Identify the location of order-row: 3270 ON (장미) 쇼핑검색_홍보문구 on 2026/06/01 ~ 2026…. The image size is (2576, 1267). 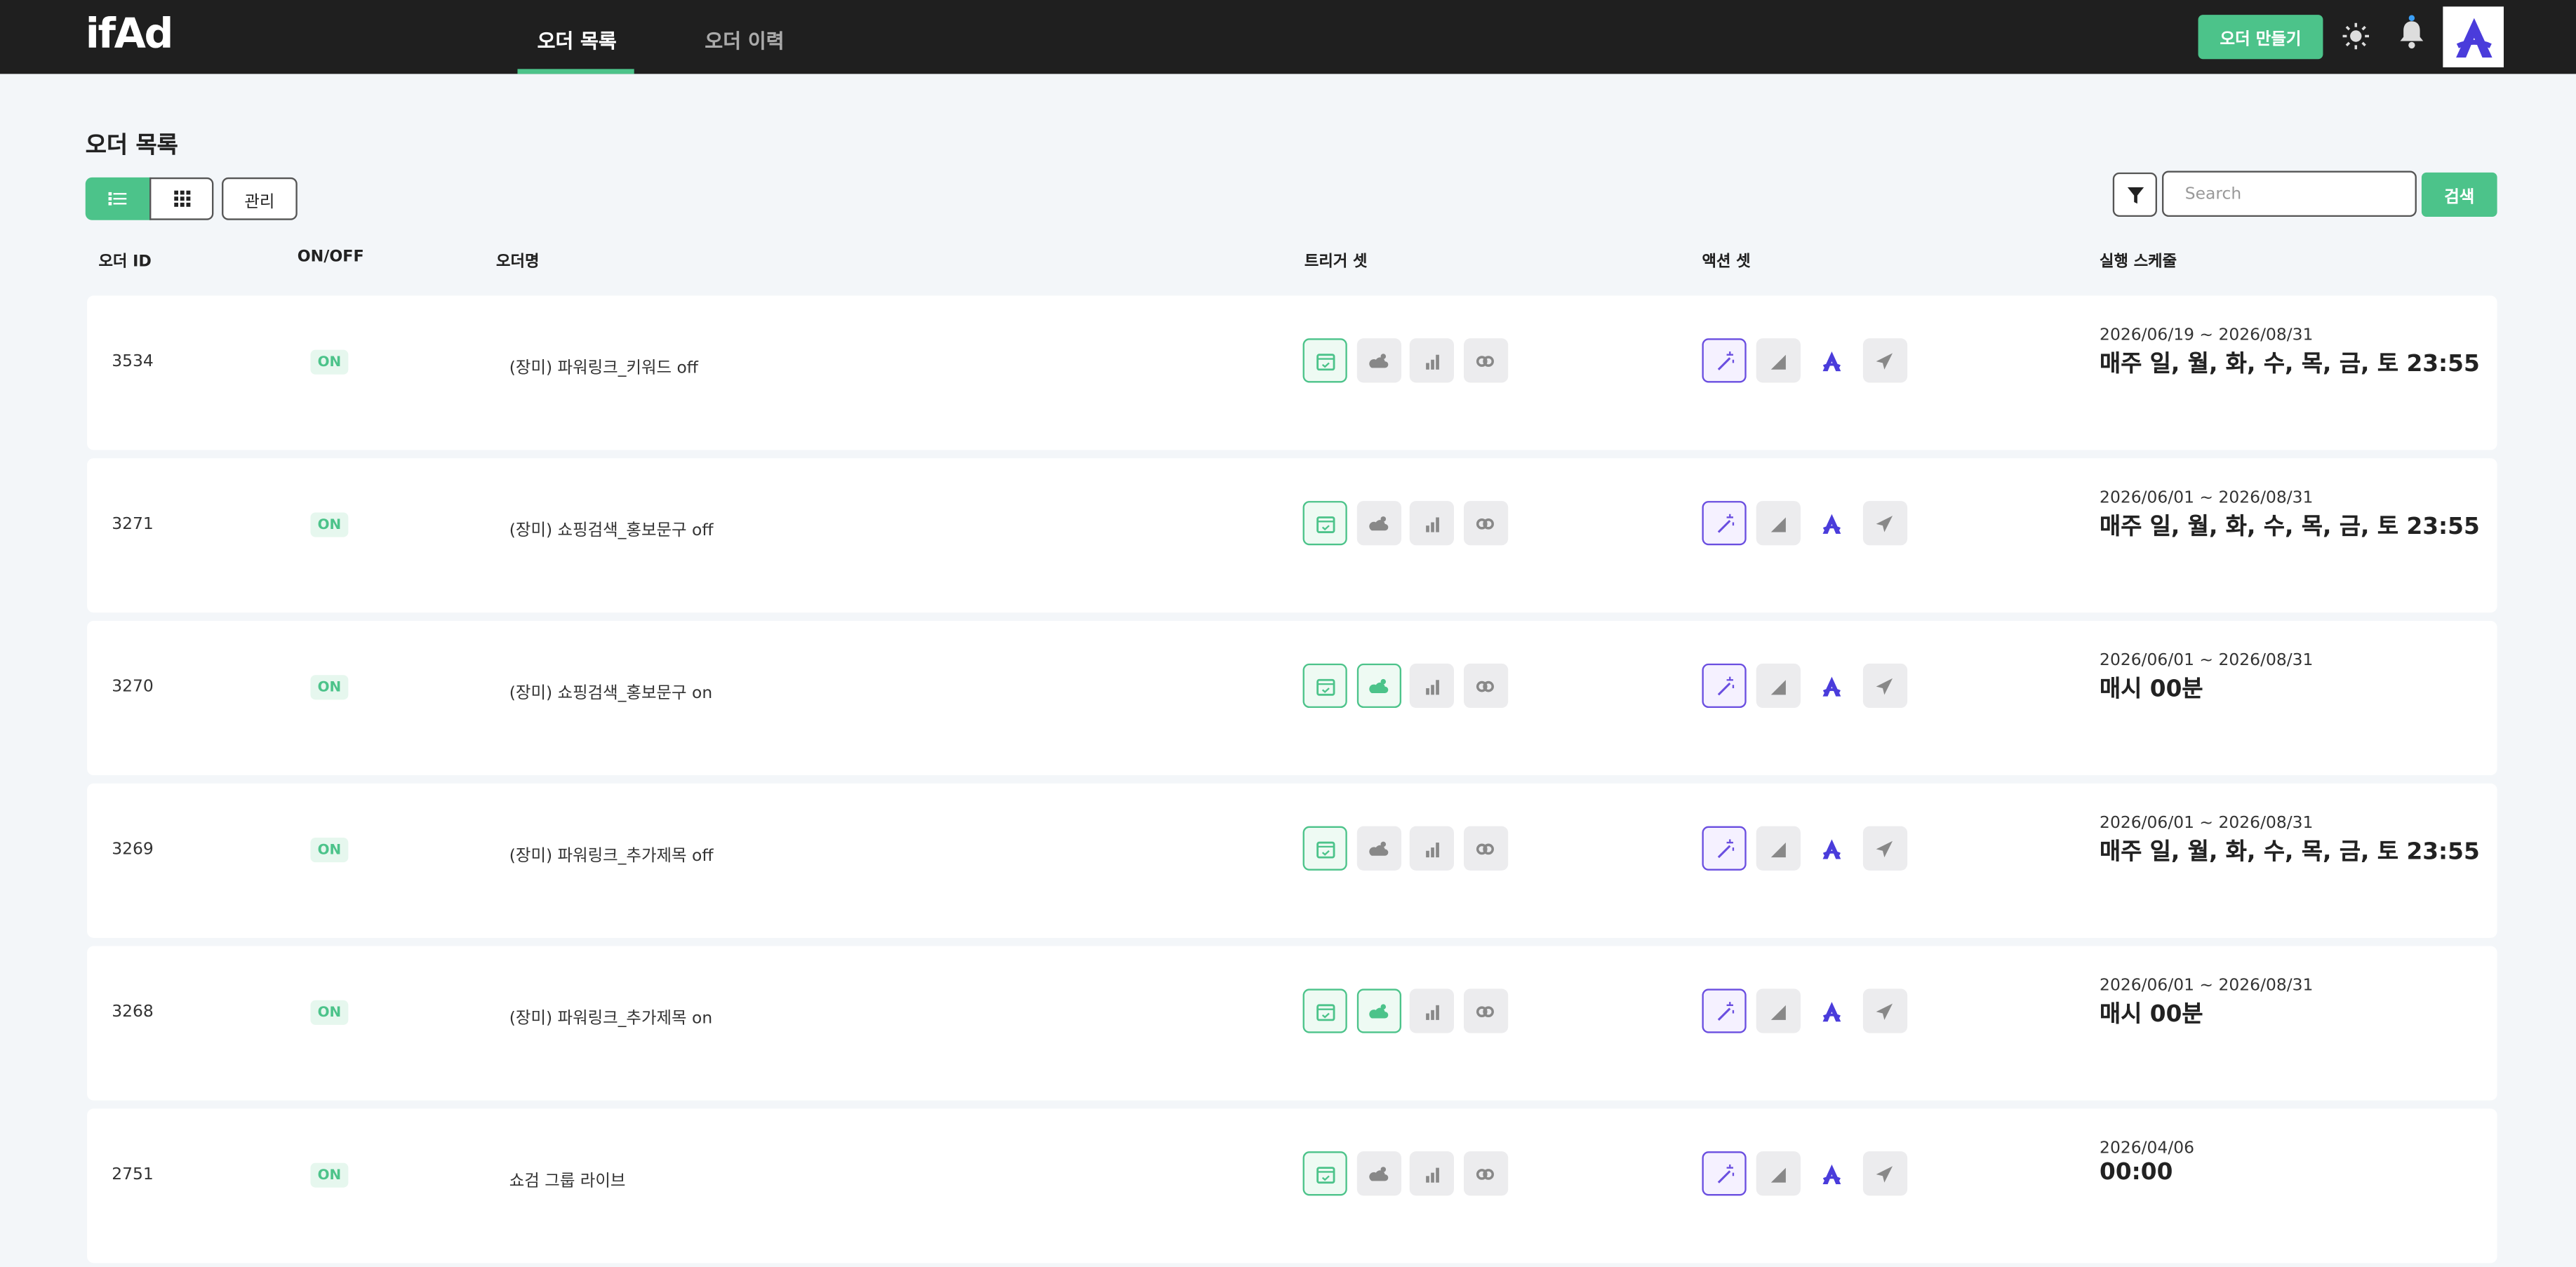
(1292, 698).